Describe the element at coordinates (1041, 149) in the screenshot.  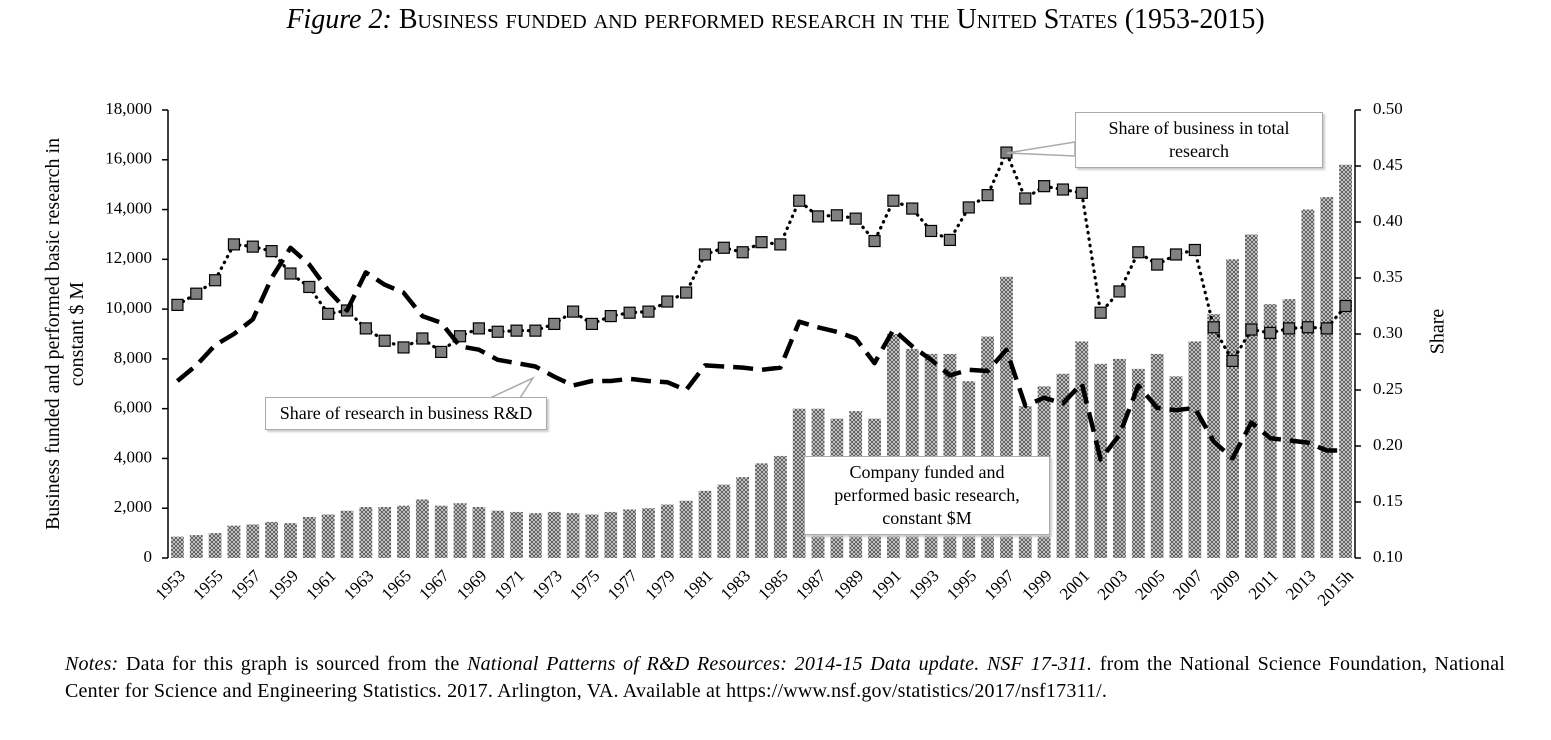
I see `callout-pointer` at that location.